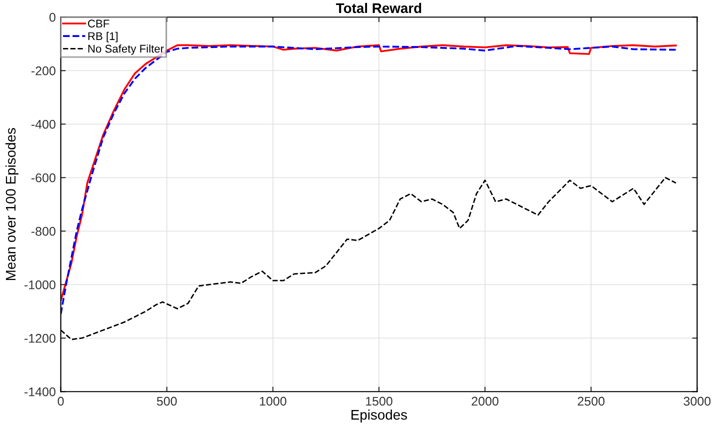  What do you see at coordinates (126, 49) in the screenshot?
I see `legend-label: No Safety Filter` at bounding box center [126, 49].